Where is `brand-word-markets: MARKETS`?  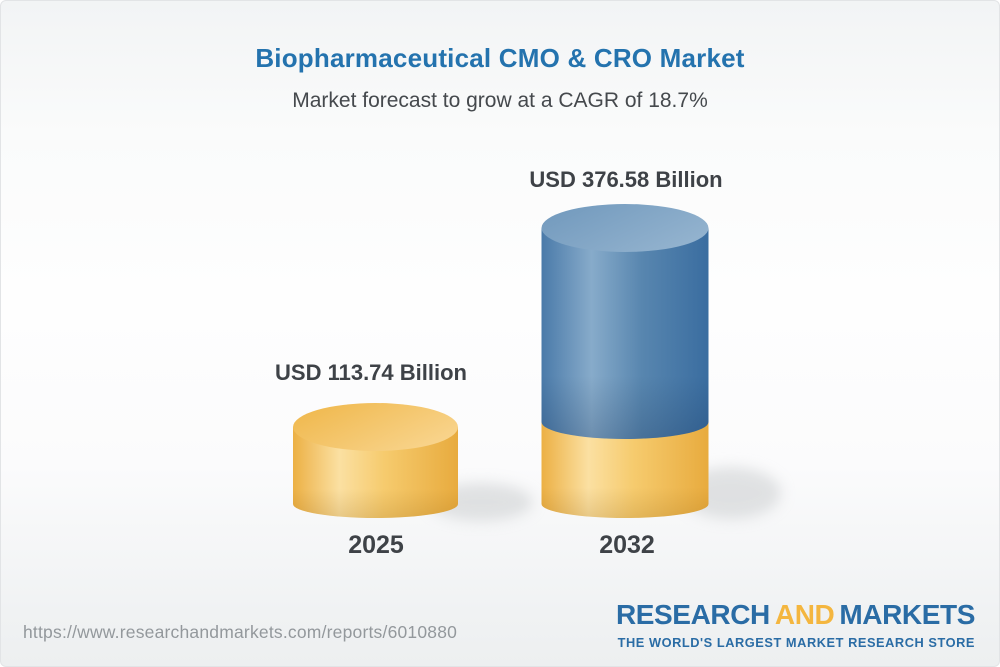 brand-word-markets: MARKETS is located at coordinates (907, 614).